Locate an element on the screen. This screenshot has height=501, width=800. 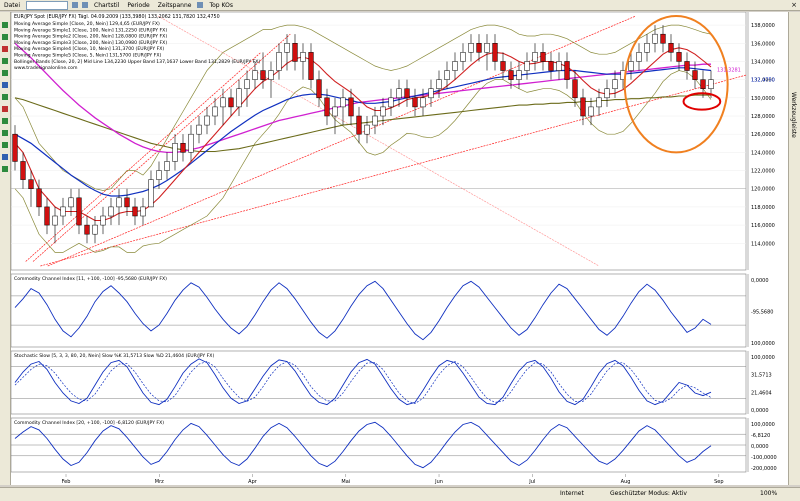
measure-tool-icon is located at coordinates (5, 145).